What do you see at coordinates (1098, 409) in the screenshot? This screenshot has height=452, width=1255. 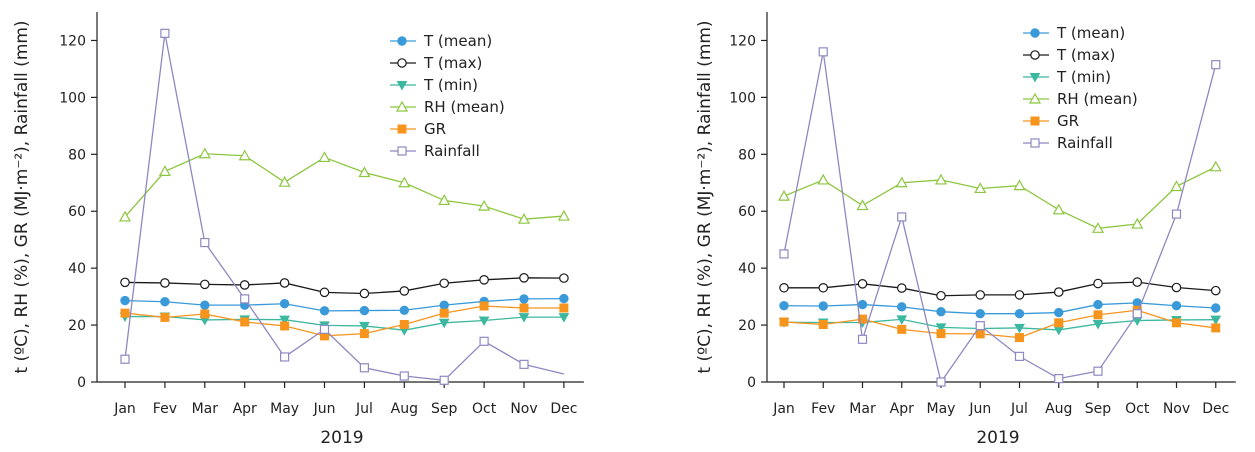 I see `x-tick-label: Sep` at bounding box center [1098, 409].